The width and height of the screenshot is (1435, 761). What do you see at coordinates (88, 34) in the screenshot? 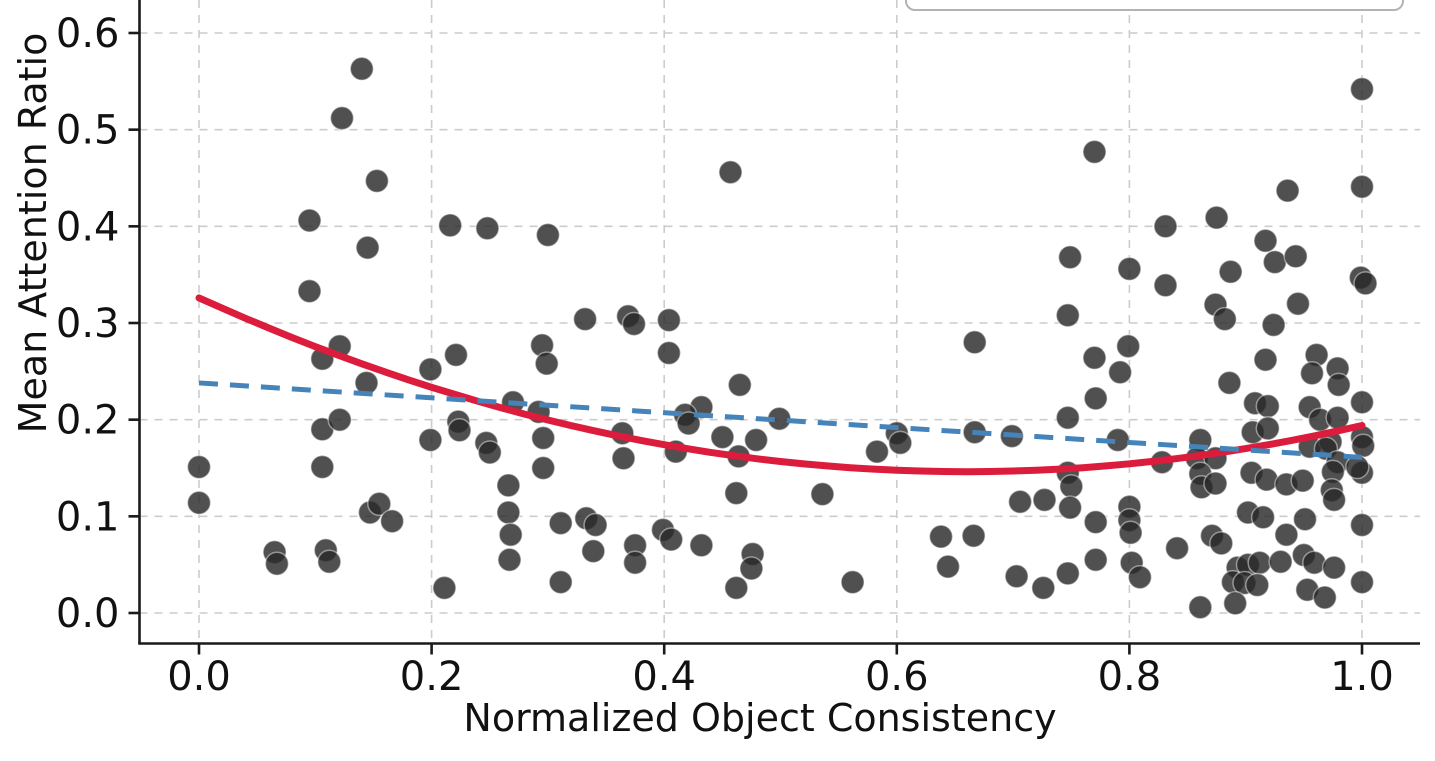
I see `y-tick-label: 0.6` at bounding box center [88, 34].